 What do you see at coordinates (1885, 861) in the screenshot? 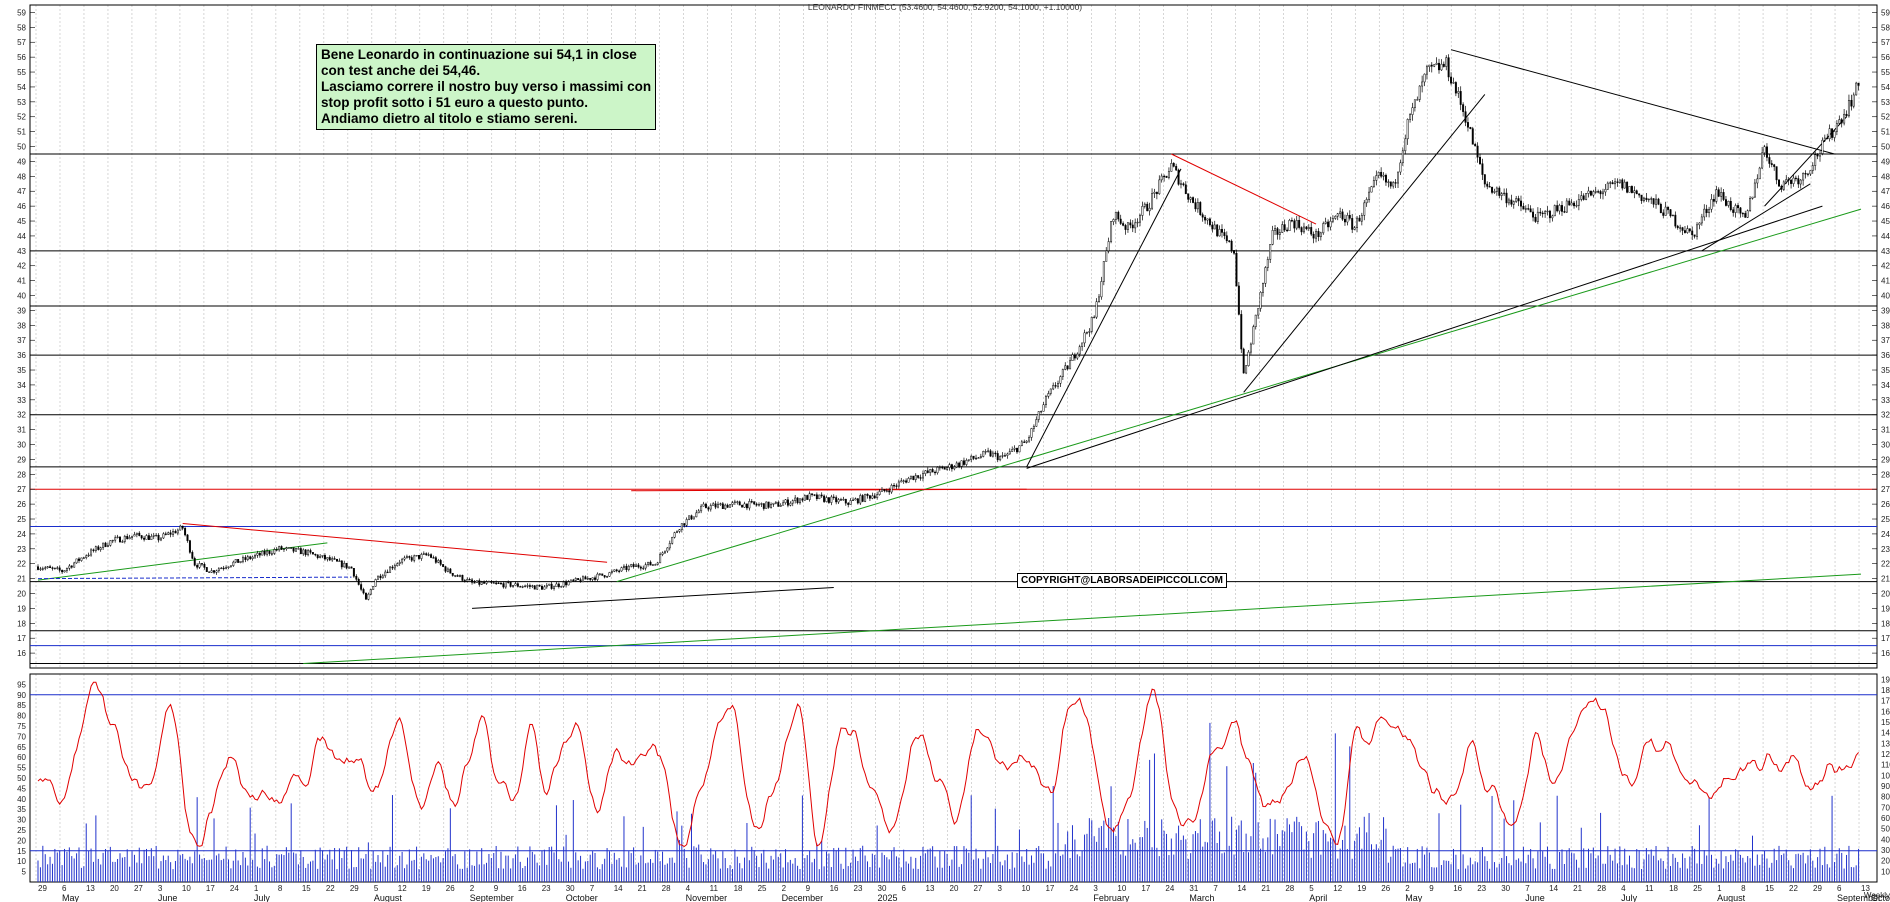
I see `volume-tick-label: 2000` at bounding box center [1885, 861].